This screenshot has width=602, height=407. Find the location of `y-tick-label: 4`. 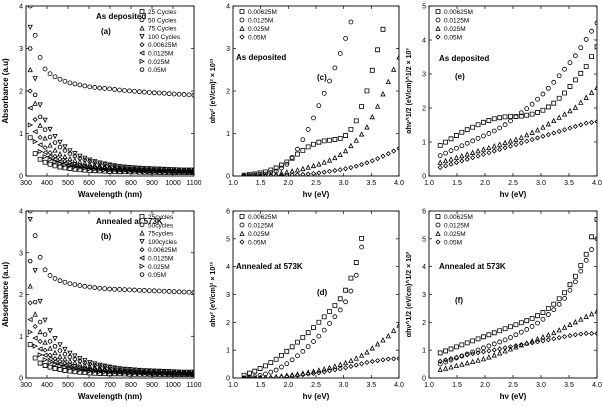

y-tick-label: 4 is located at coordinates (424, 41).